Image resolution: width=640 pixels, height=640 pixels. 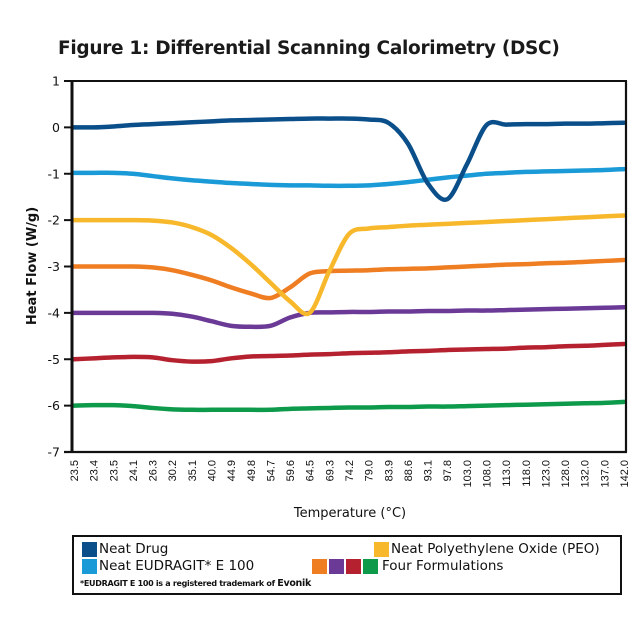 What do you see at coordinates (349, 159) in the screenshot?
I see `series-line-neat-drug` at bounding box center [349, 159].